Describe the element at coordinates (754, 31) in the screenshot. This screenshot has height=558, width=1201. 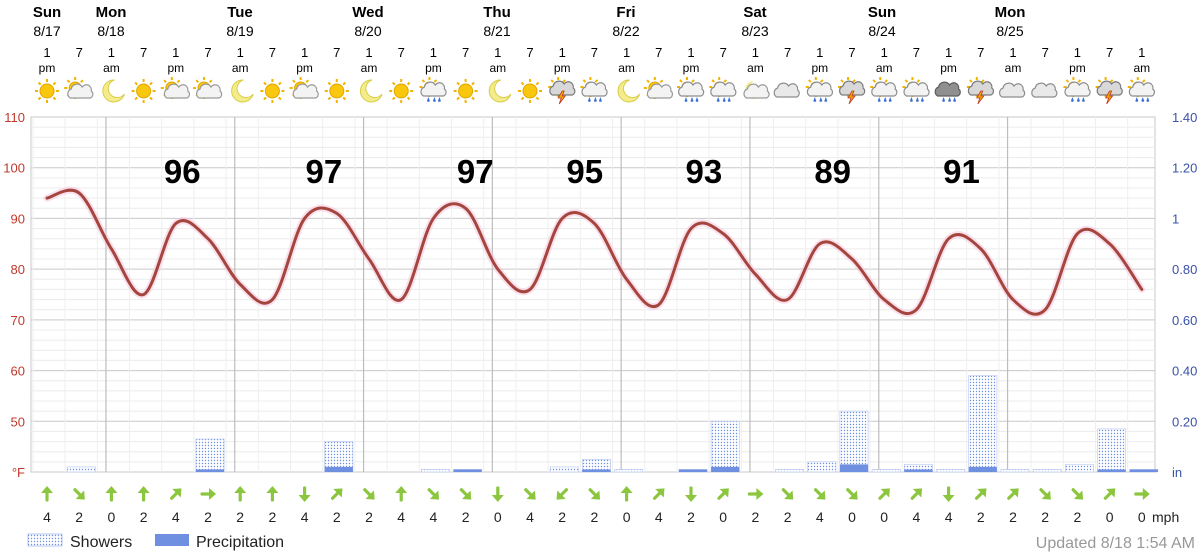
I see `day-date-label: 8/23` at that location.